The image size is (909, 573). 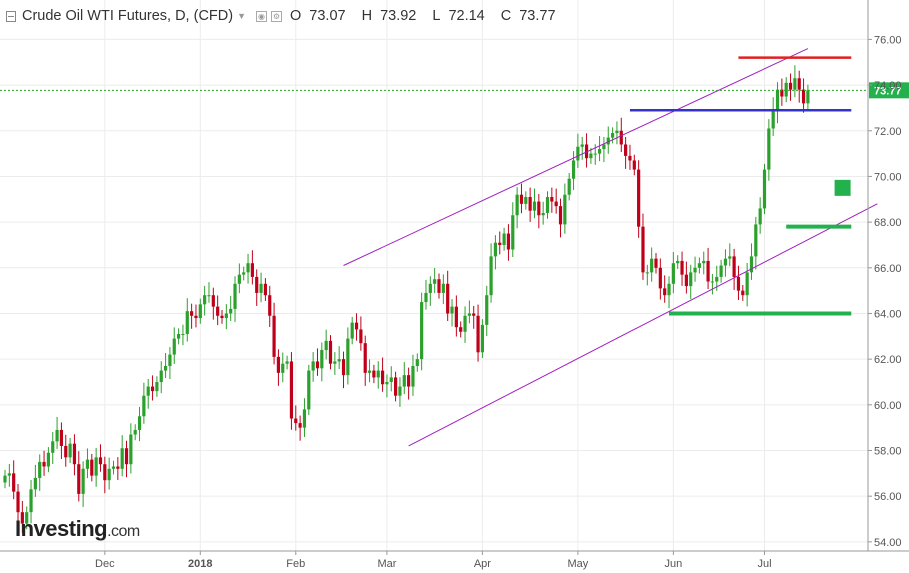 What do you see at coordinates (389, 16) in the screenshot?
I see `ohlc-high: H 73.92` at bounding box center [389, 16].